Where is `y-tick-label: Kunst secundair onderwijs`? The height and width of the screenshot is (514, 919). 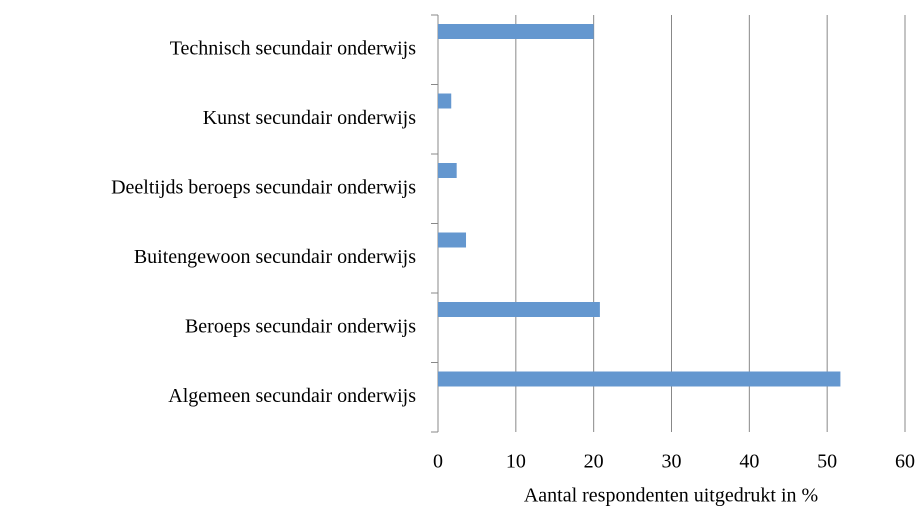
y-tick-label: Kunst secundair onderwijs is located at coordinates (310, 118).